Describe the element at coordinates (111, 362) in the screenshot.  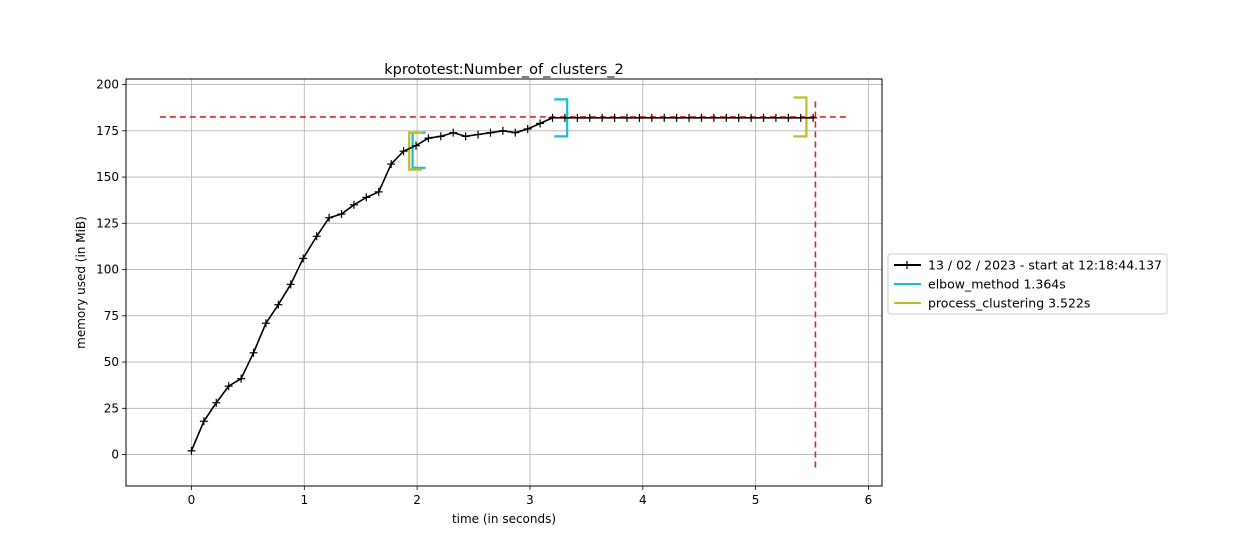
I see `y-tick-label: 50` at that location.